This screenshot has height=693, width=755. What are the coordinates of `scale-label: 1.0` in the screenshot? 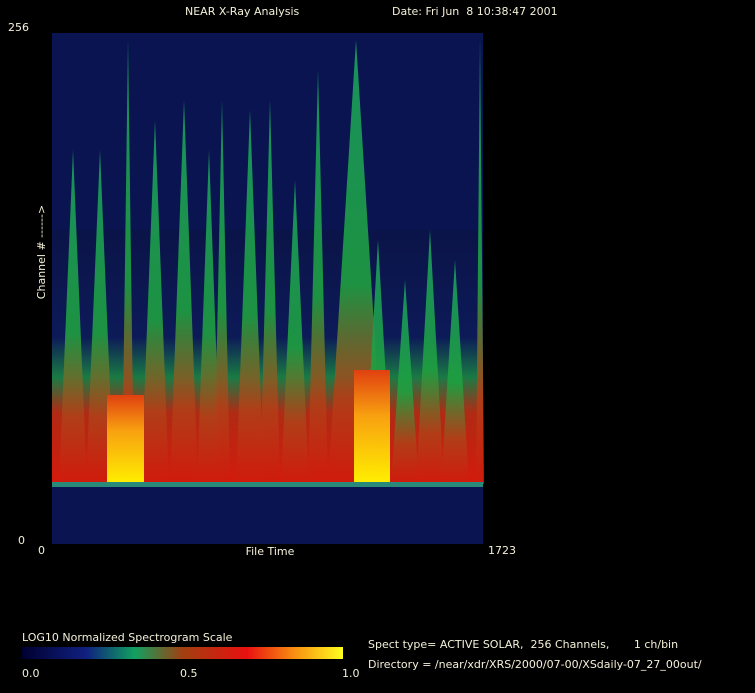 It's located at (351, 673).